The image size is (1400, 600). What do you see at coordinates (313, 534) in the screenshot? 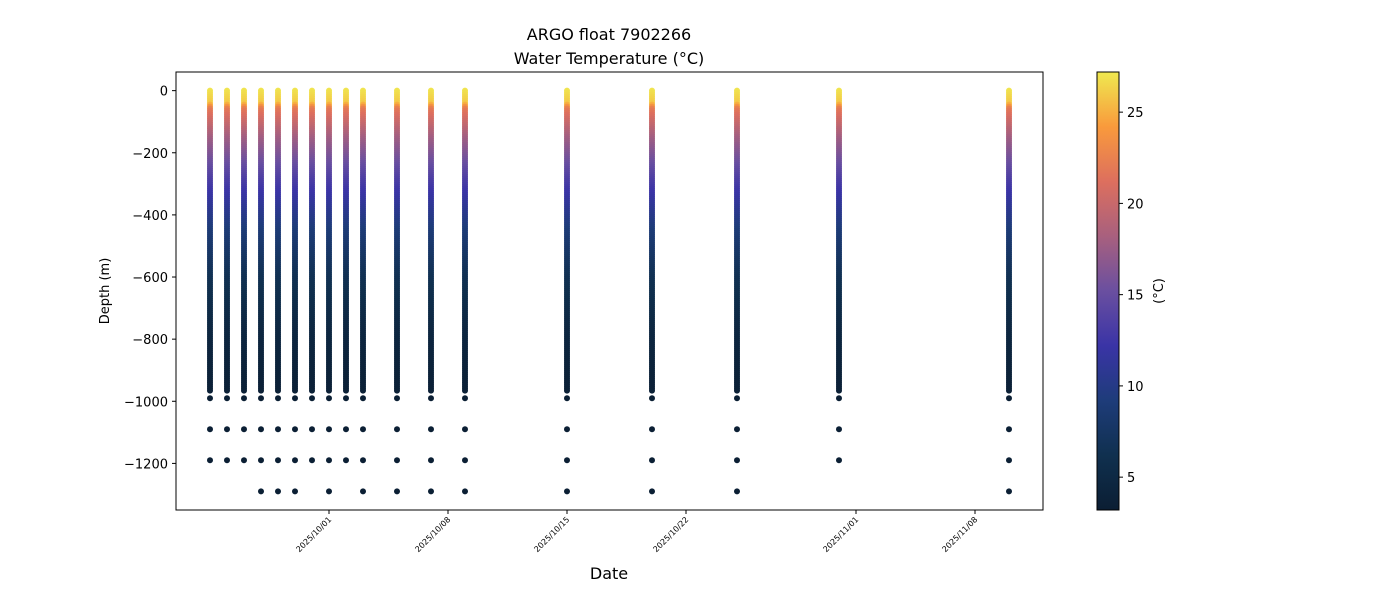
I see `x-tick-label: 2025/10/01` at bounding box center [313, 534].